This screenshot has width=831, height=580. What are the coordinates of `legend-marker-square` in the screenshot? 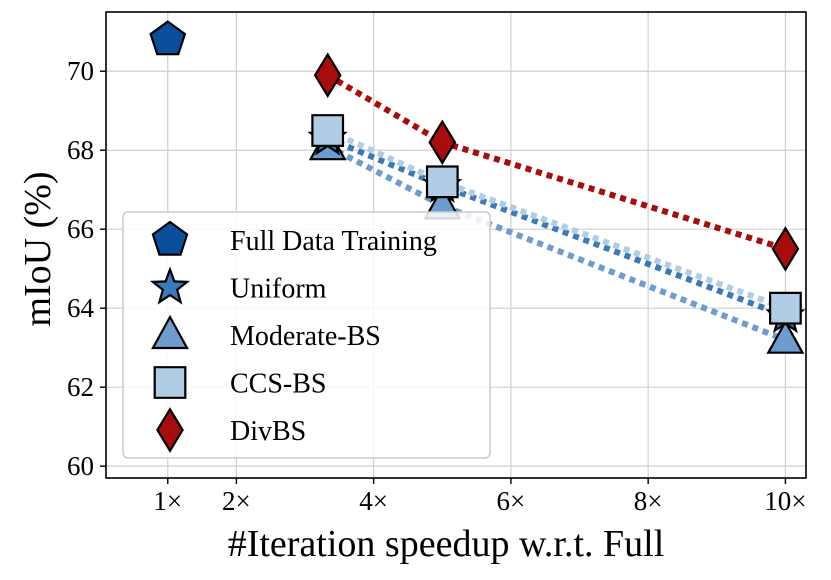 It's located at (170, 382).